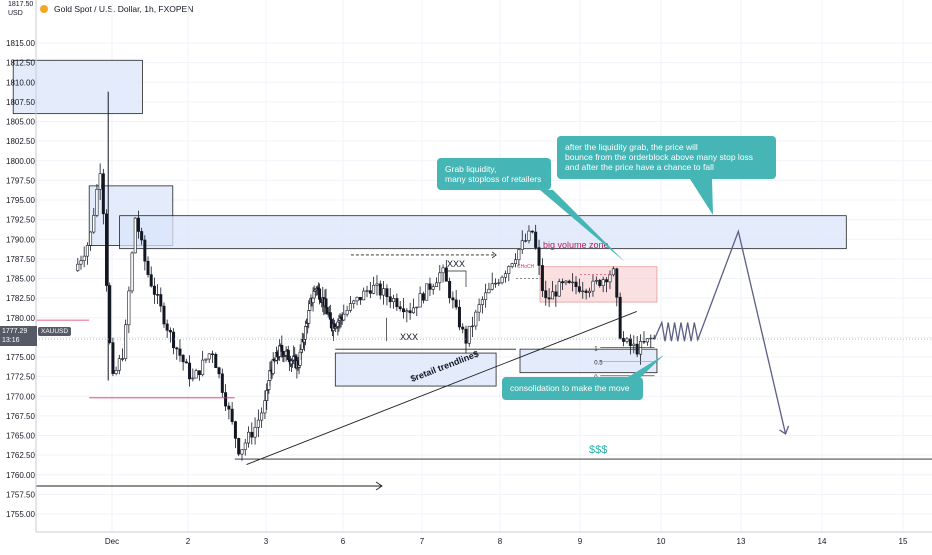 The height and width of the screenshot is (555, 932). Describe the element at coordinates (20, 63) in the screenshot. I see `y-tick-label: 1812.50` at that location.